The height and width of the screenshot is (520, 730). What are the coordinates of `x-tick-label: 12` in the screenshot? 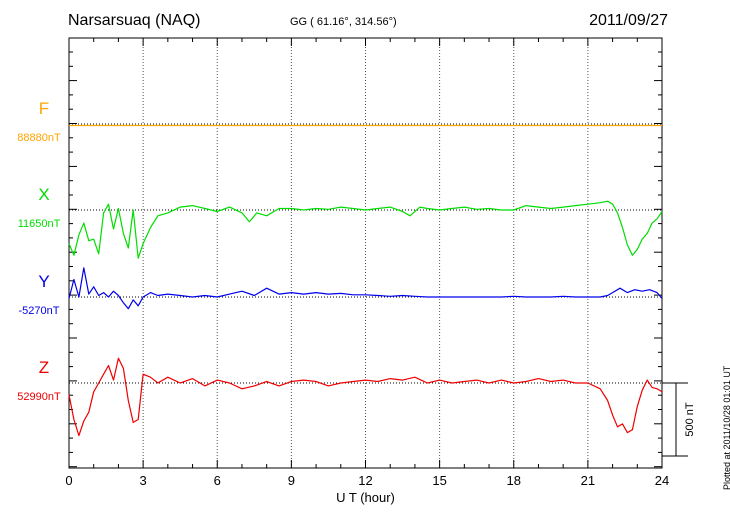 It's located at (365, 480).